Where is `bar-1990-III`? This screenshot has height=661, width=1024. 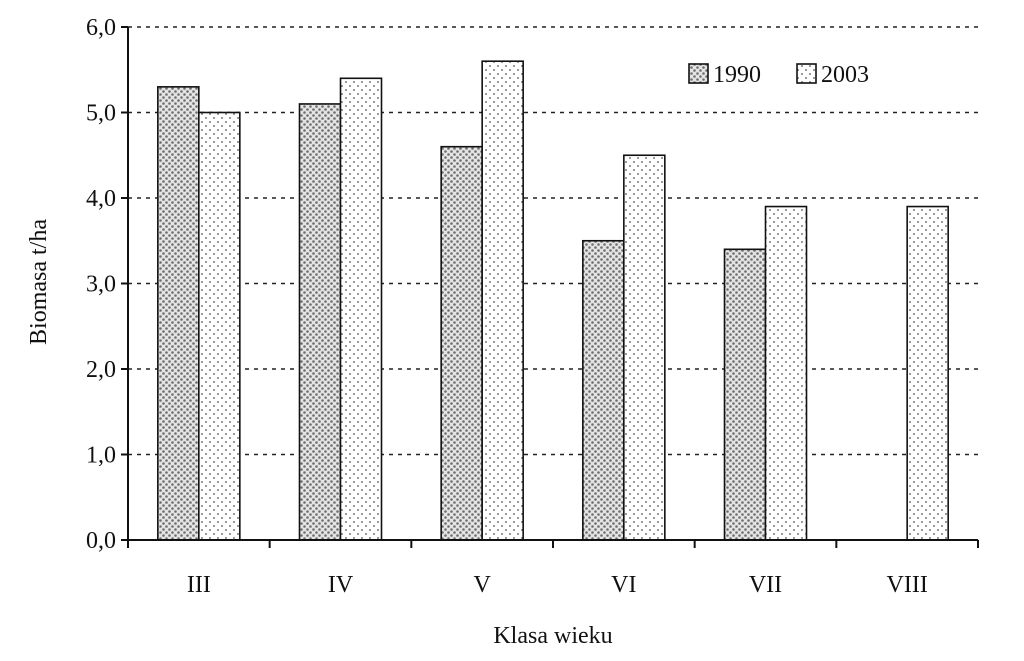
bar-1990-III is located at coordinates (178, 313).